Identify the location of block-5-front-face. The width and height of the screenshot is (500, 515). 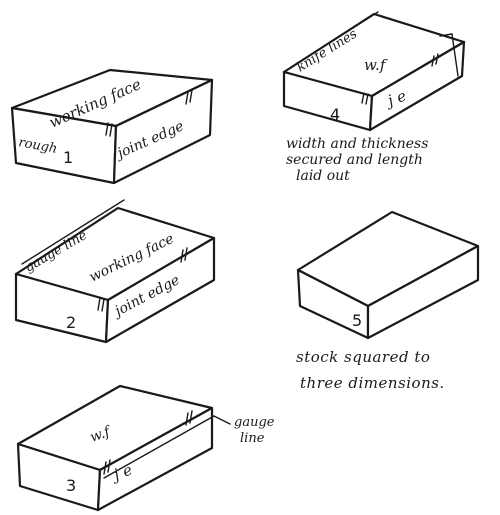
(423, 292).